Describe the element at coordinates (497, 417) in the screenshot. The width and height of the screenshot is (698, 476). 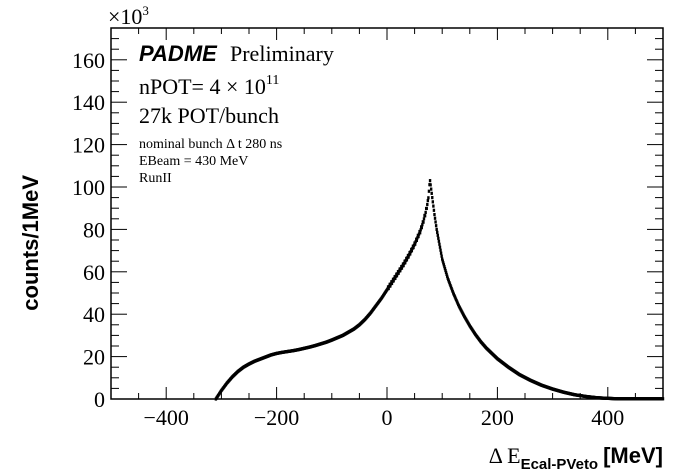
I see `x-tick-label: 200` at that location.